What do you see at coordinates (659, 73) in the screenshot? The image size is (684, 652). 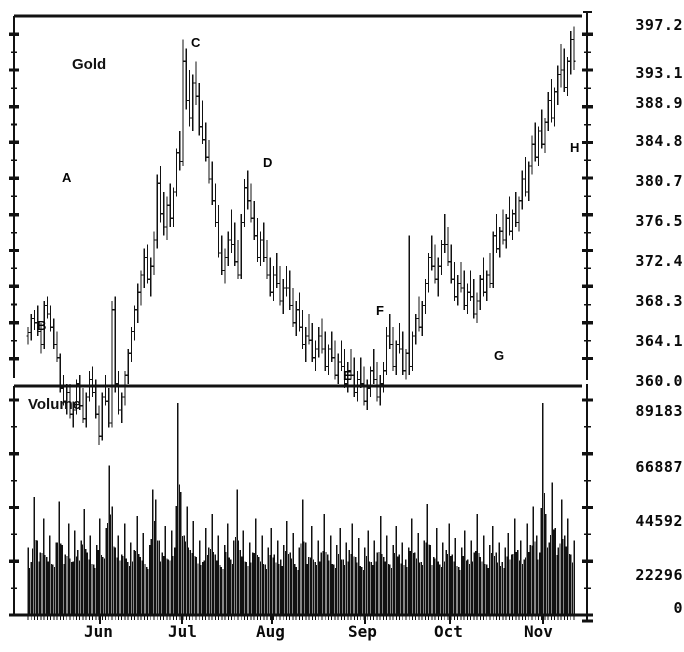 I see `price-tick-label: 393.1` at bounding box center [659, 73].